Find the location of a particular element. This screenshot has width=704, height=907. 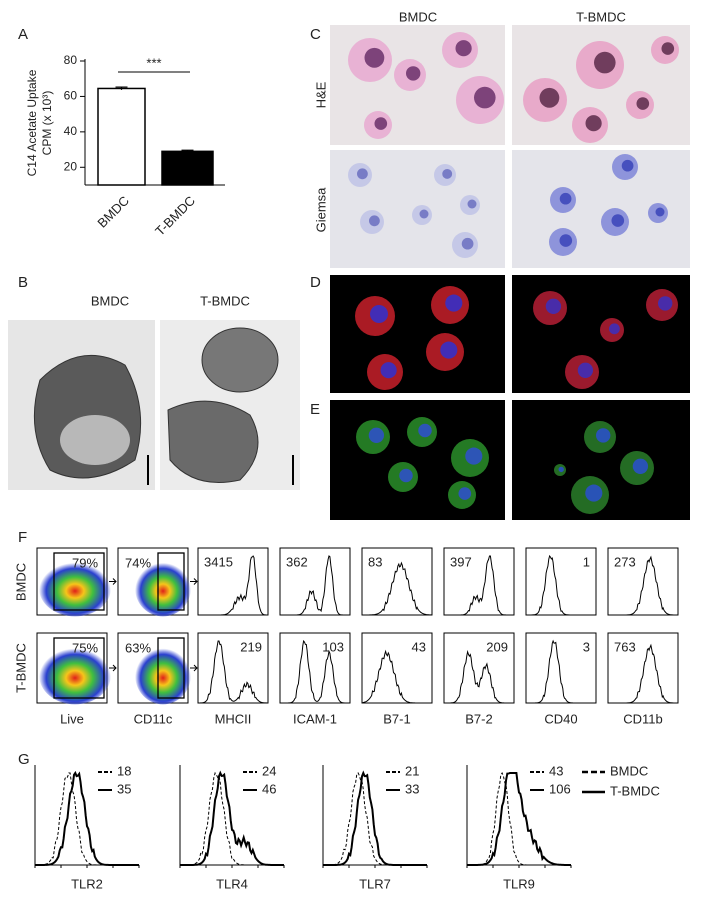

panel-label: C is located at coordinates (315, 34).